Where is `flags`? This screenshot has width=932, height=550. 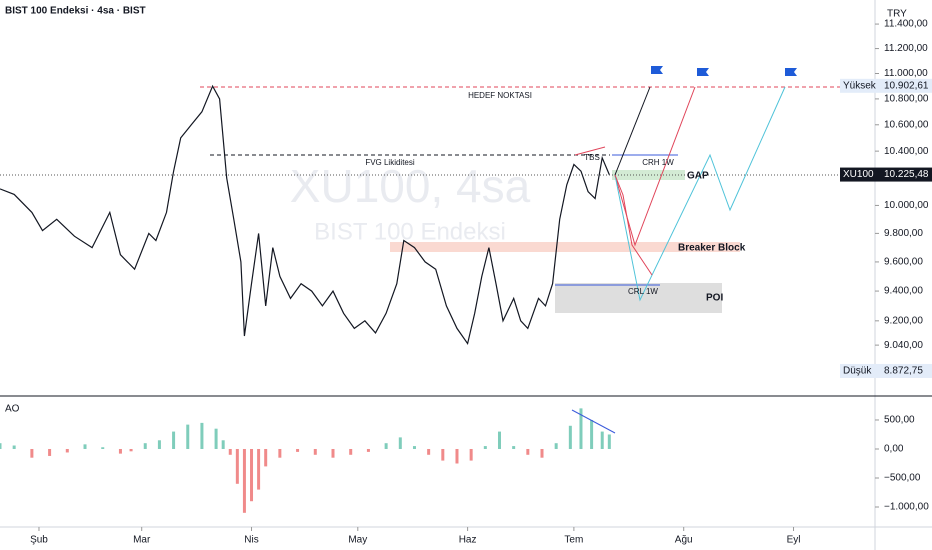
flags is located at coordinates (724, 74).